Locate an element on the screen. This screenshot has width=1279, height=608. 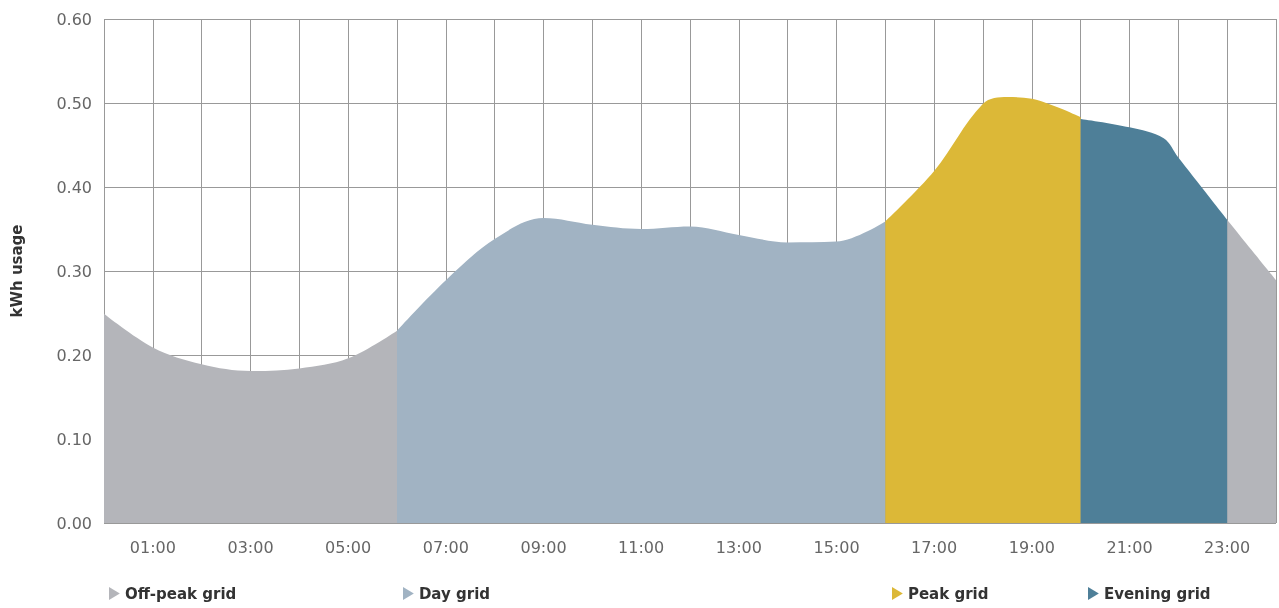
y-tick-label: 0.40 is located at coordinates (74, 187).